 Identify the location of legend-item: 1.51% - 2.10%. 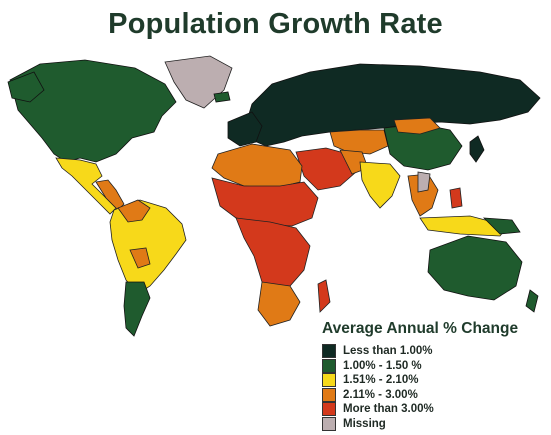
(435, 380).